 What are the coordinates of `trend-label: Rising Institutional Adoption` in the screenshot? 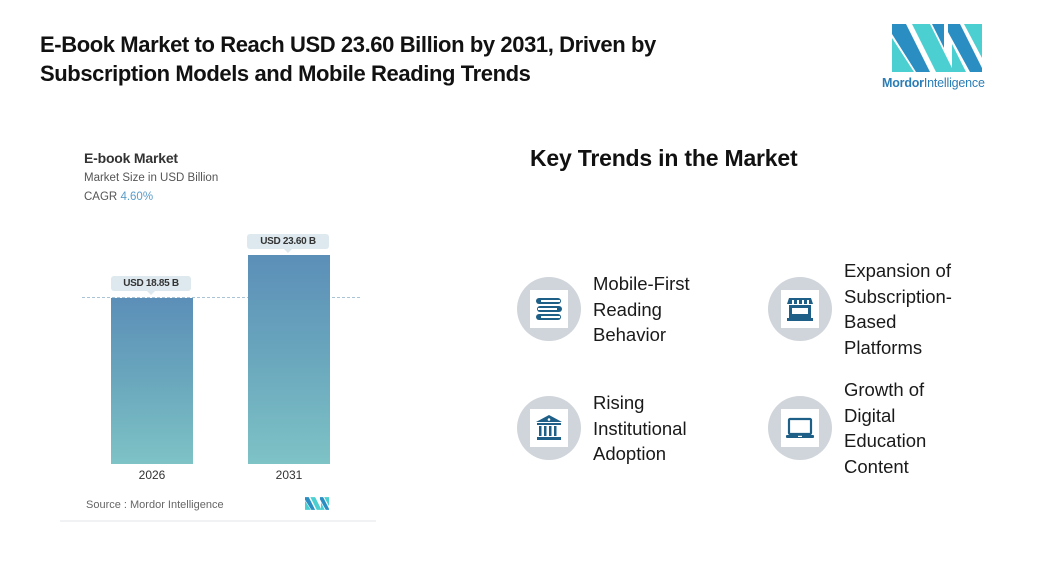 It's located at (640, 428).